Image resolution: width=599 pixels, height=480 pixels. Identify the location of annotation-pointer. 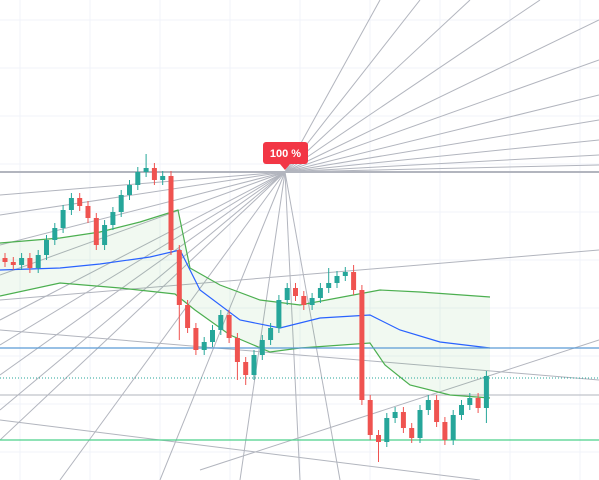
(285, 167).